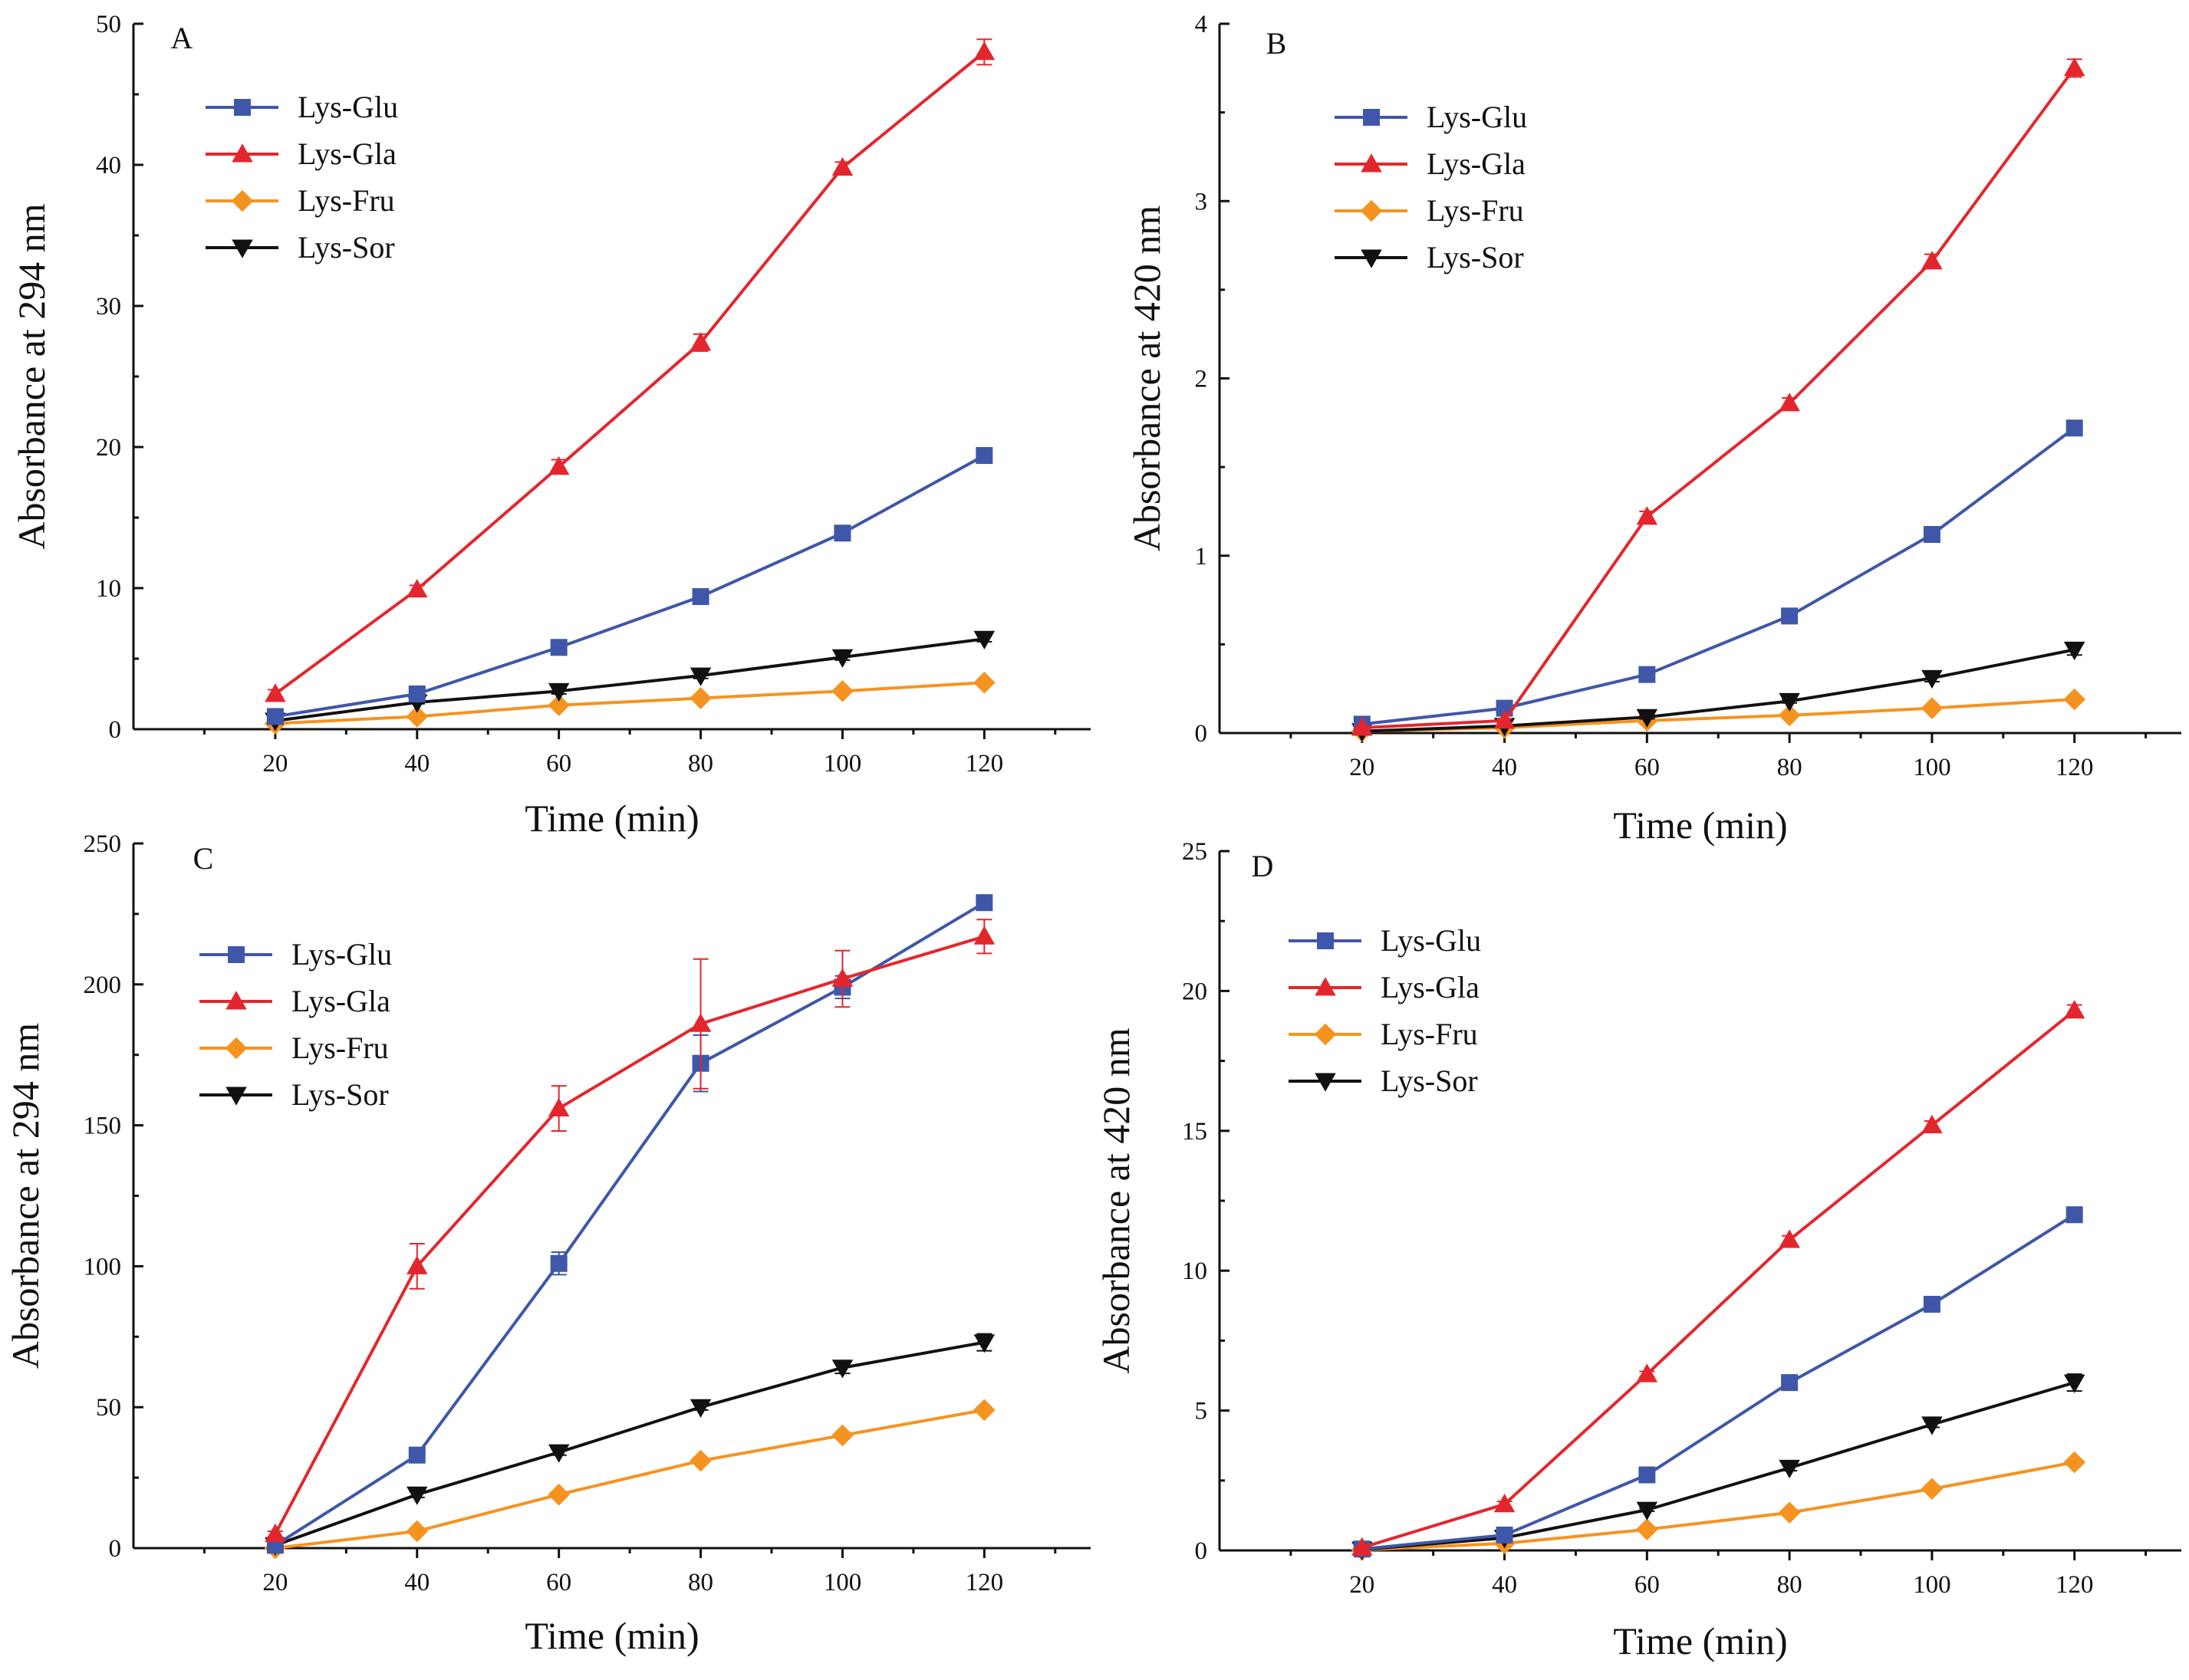 This screenshot has width=2189, height=1680. What do you see at coordinates (340, 1048) in the screenshot?
I see `legend-label: Lys-Fru` at bounding box center [340, 1048].